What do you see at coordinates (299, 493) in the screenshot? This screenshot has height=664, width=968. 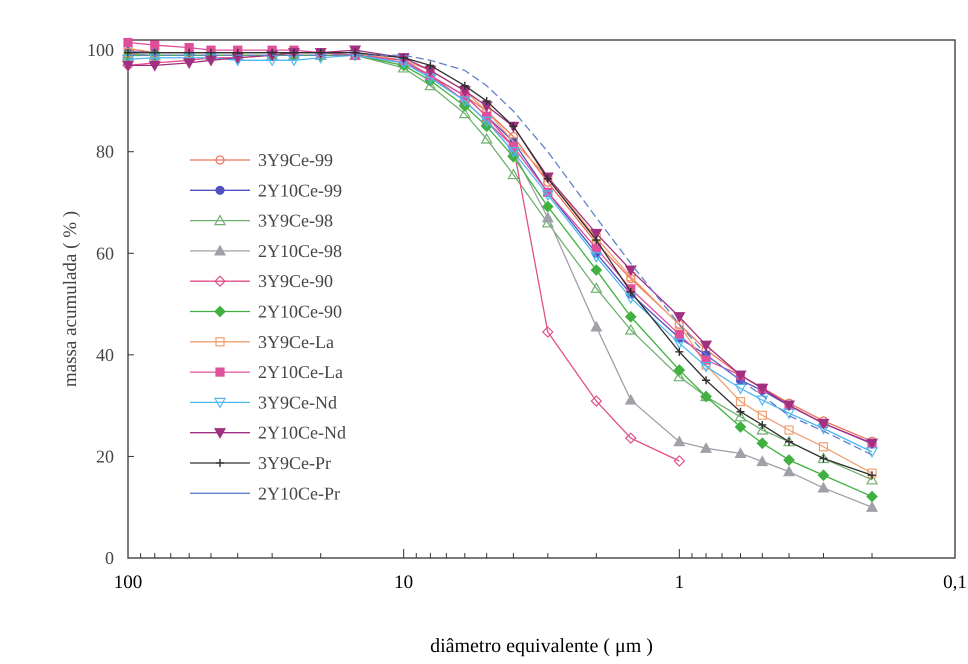 I see `legend-label: 2Y10Ce-Pr` at bounding box center [299, 493].